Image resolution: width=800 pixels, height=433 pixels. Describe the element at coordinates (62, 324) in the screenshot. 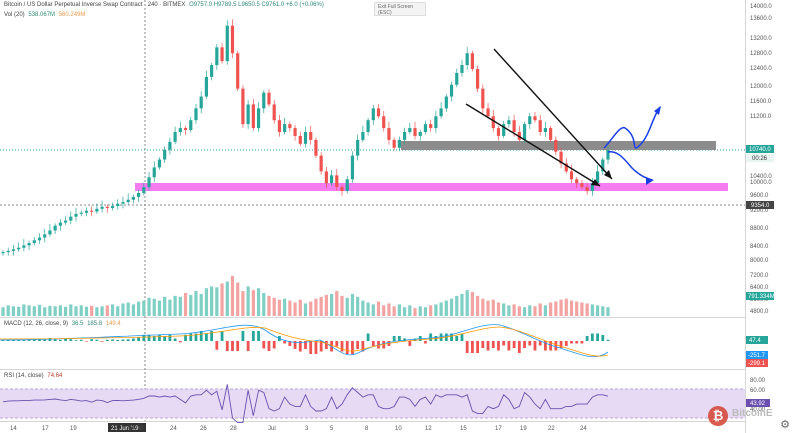

I see `macd-legend: MACD (12, 26, close, 9) 36.5 185.8 149.4` at that location.